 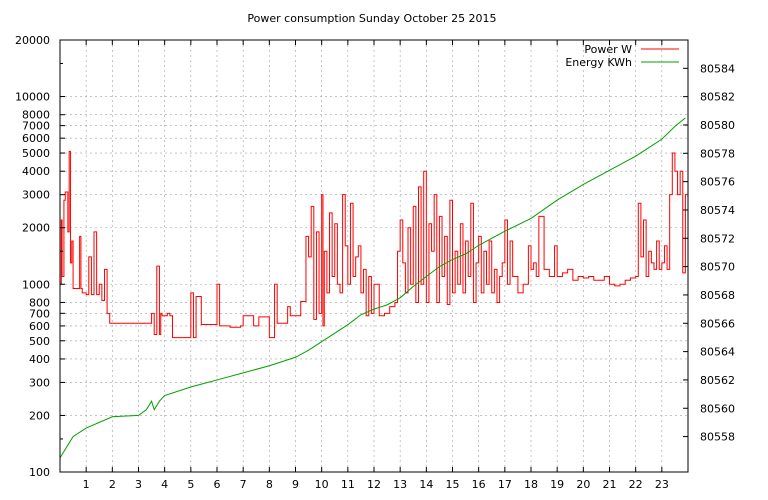 I want to click on y2-tick-label: 80568, so click(x=717, y=295).